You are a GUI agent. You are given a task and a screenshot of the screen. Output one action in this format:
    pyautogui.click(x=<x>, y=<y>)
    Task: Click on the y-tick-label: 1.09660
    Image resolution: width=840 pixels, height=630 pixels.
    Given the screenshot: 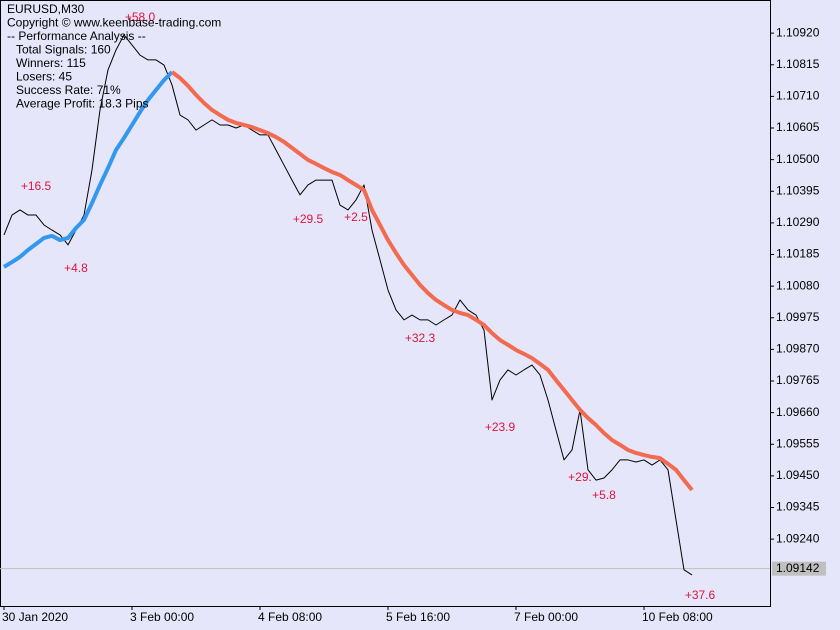 What is the action you would take?
    pyautogui.click(x=798, y=412)
    